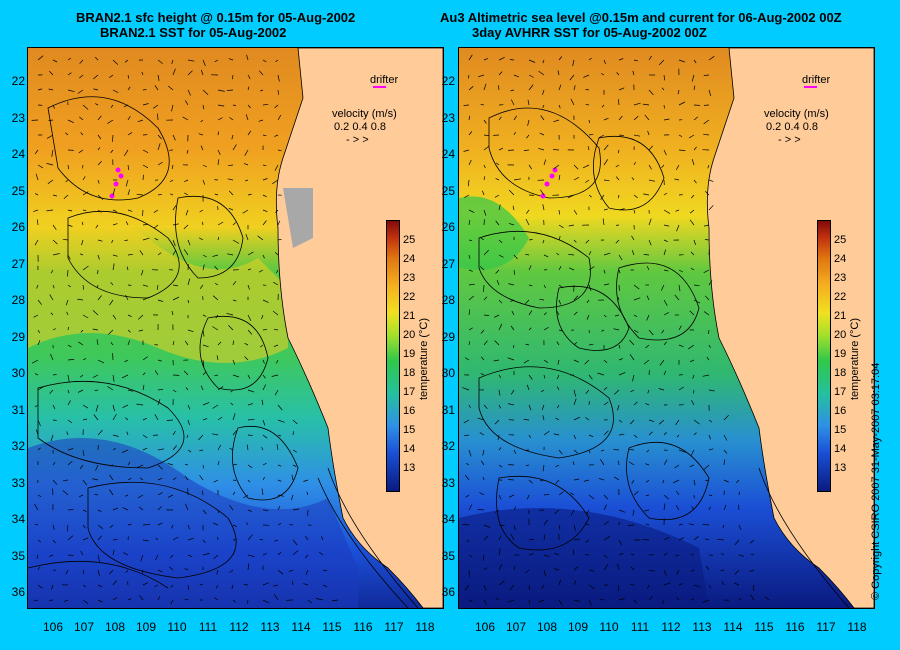 This screenshot has width=900, height=650. Describe the element at coordinates (116, 183) in the screenshot. I see `drifter-tracks` at that location.